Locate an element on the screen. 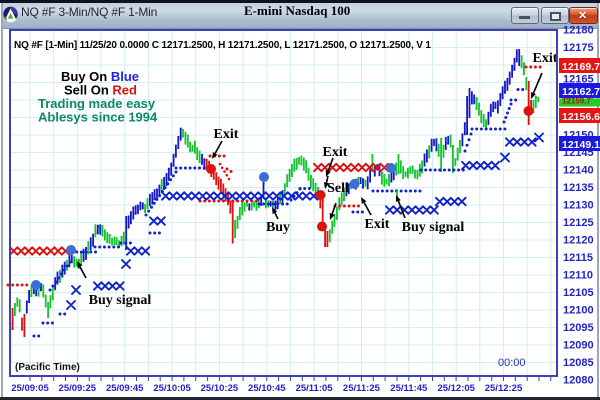  svg-text: 25/11:45 is located at coordinates (409, 388).